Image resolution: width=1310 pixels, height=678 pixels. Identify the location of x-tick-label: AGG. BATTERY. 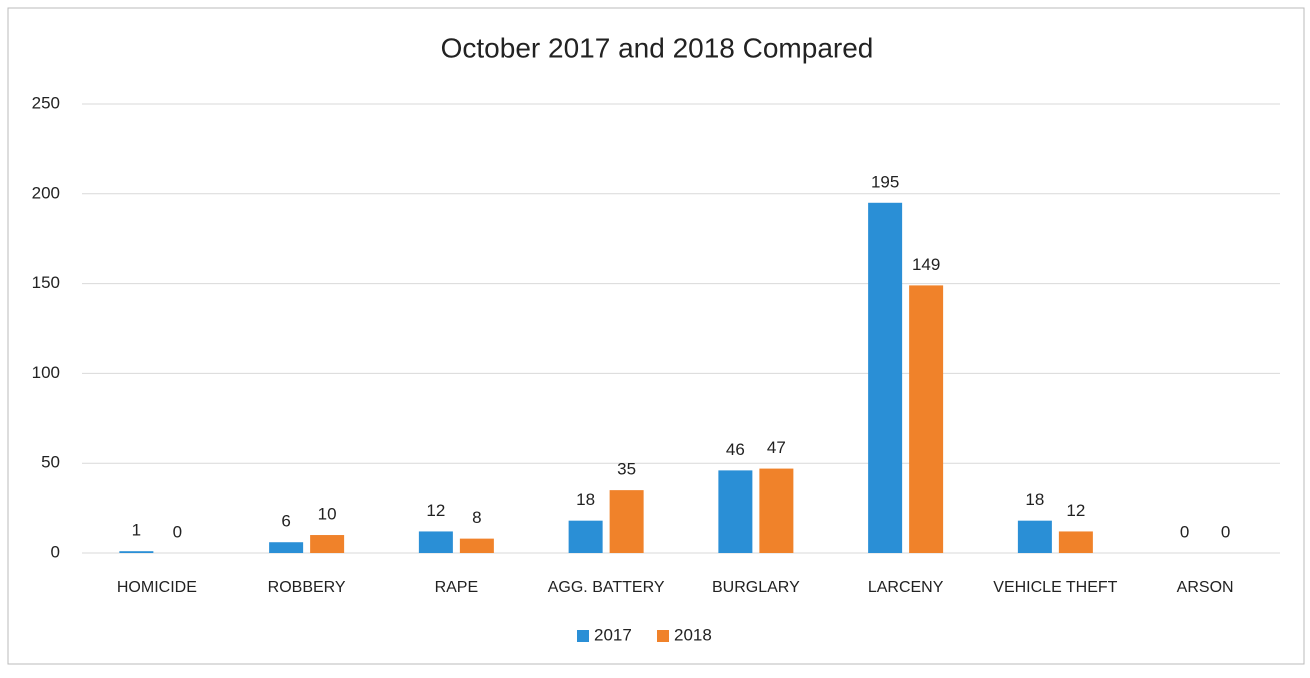
(606, 587).